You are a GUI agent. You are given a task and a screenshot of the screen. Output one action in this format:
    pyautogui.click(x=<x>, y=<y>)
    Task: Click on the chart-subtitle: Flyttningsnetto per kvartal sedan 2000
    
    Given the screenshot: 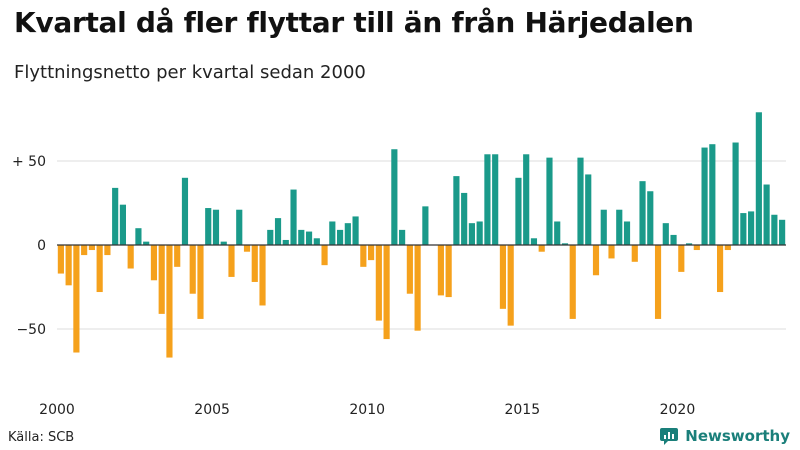 What is the action you would take?
    pyautogui.click(x=190, y=72)
    